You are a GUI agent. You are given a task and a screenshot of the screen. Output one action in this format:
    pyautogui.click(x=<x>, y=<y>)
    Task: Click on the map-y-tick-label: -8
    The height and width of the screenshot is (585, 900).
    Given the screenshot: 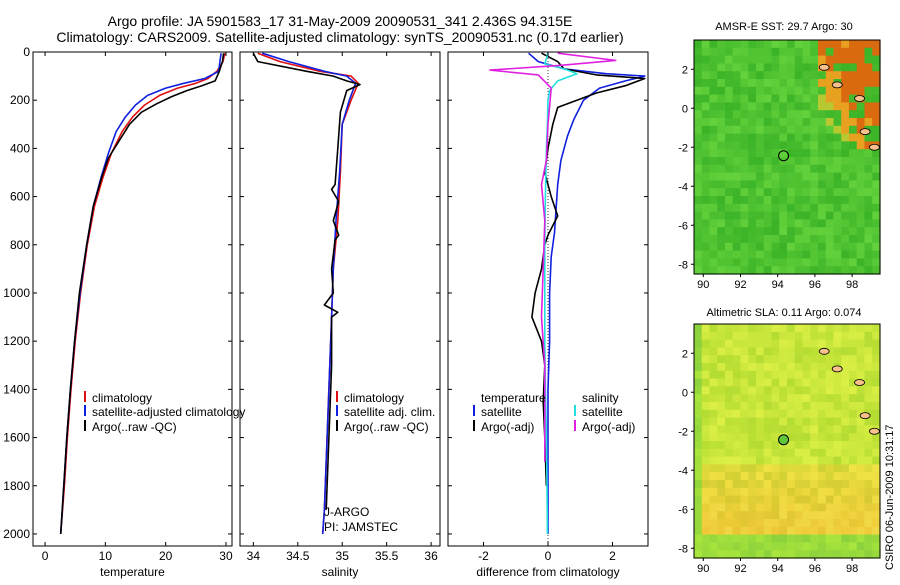 What is the action you would take?
    pyautogui.click(x=683, y=265)
    